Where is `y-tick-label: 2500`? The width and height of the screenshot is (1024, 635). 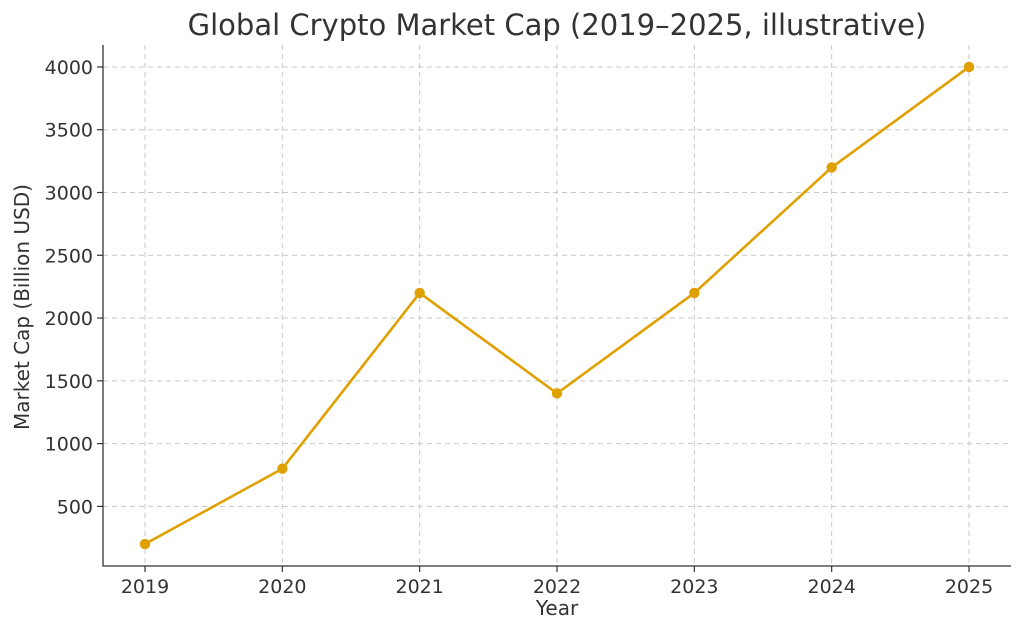 y-tick-label: 2500 is located at coordinates (69, 256).